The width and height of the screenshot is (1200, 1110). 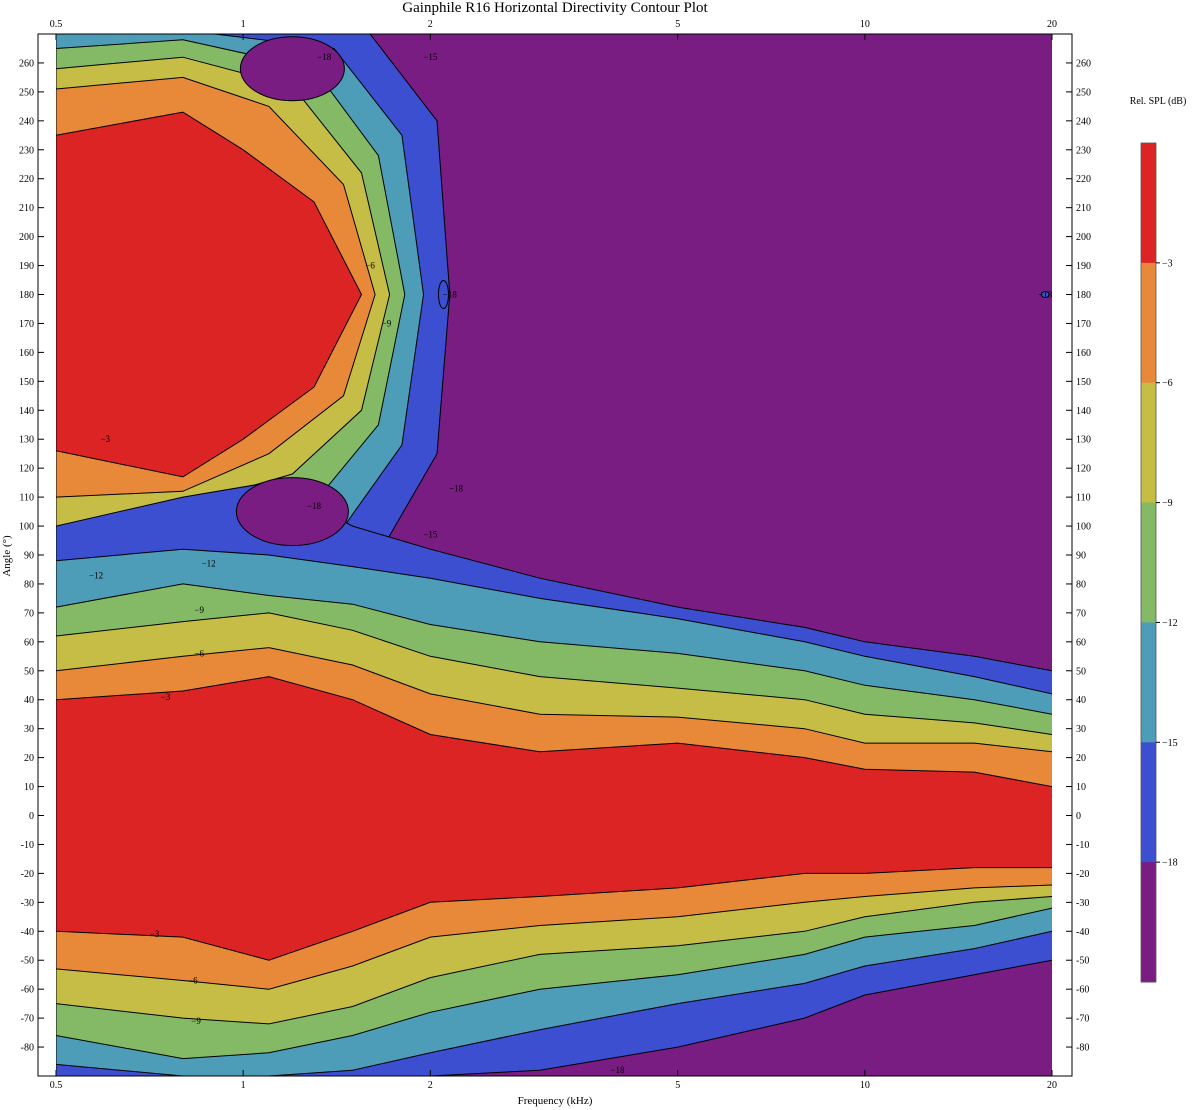 I want to click on y-tick-label: 160, so click(x=1083, y=353).